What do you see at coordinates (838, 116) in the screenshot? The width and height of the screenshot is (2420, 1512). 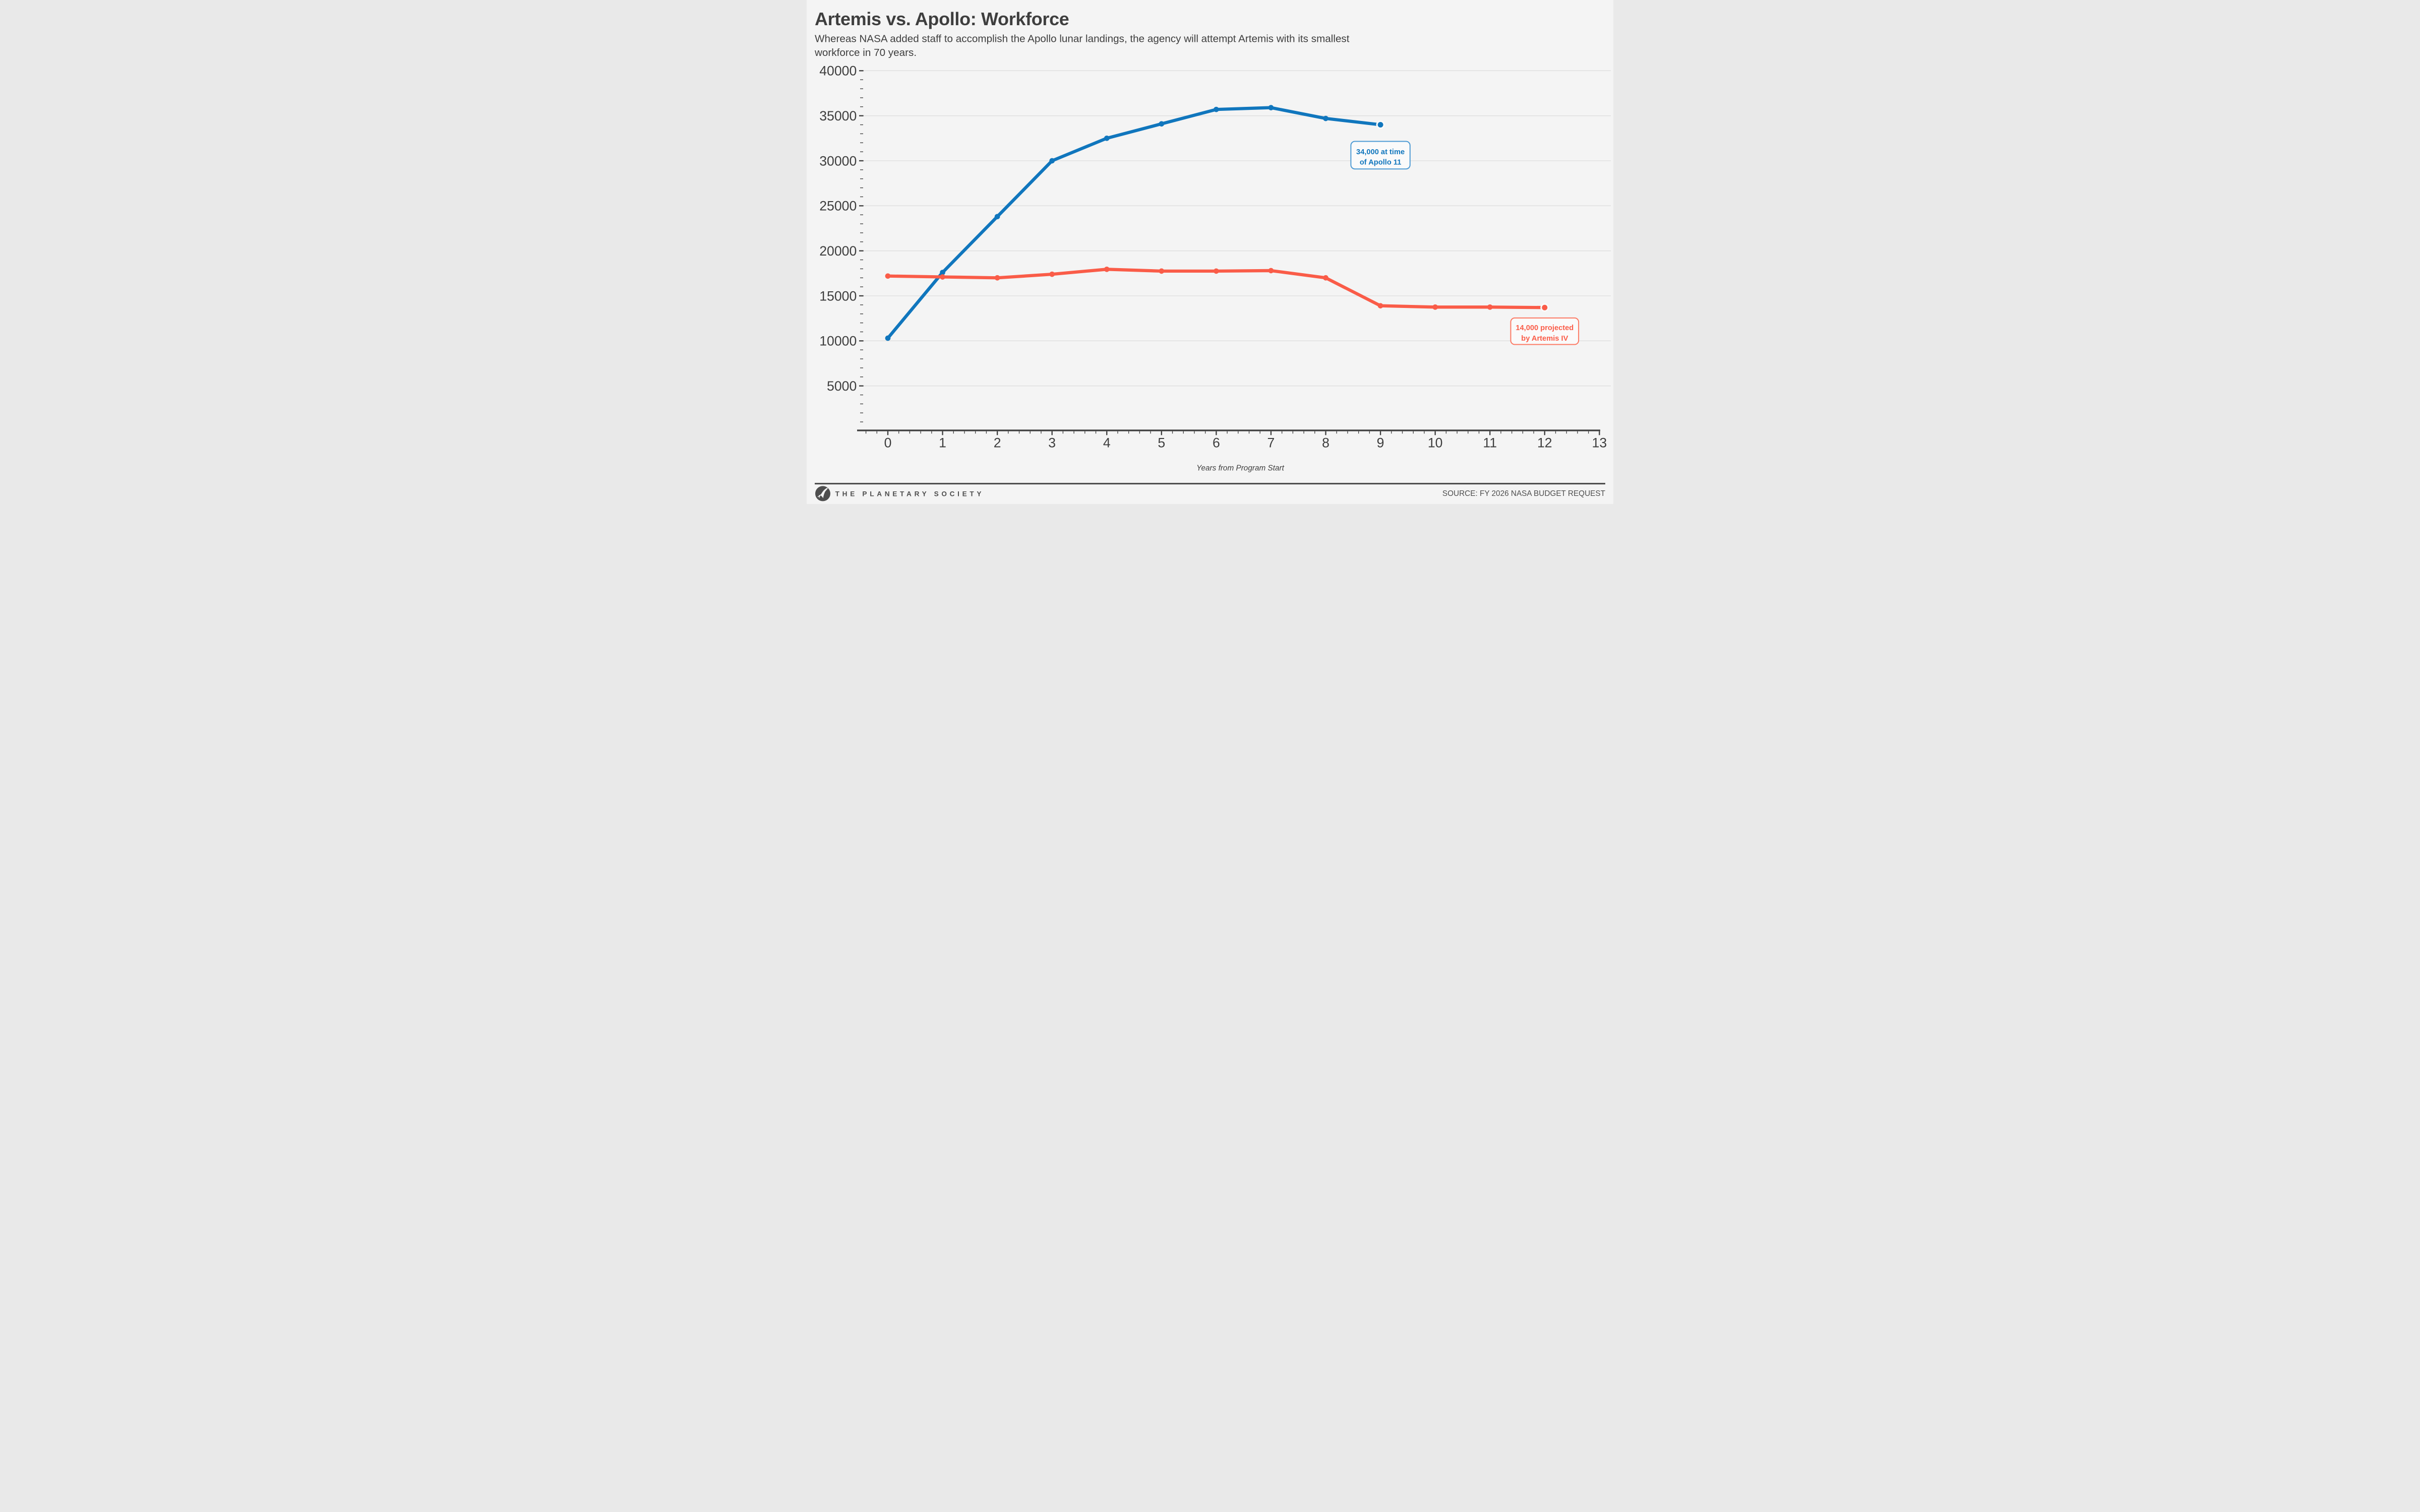 I see `y-tick-label: 35000` at bounding box center [838, 116].